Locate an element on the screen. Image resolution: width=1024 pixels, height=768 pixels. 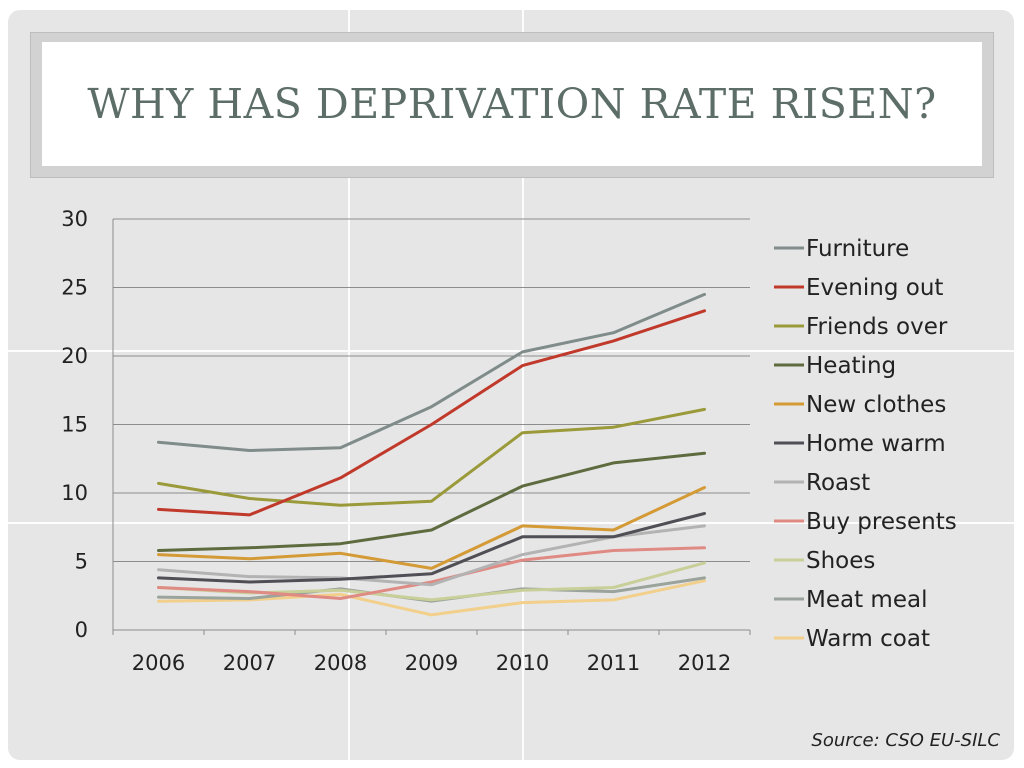
legend-item: Friends over is located at coordinates (861, 327).